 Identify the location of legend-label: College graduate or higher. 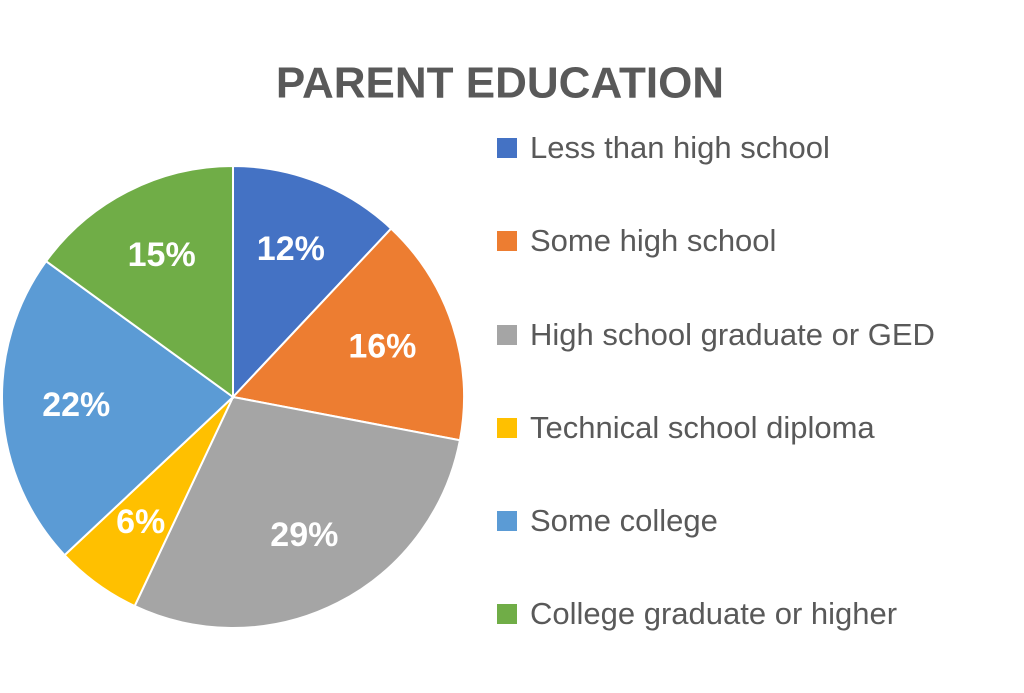
(714, 613).